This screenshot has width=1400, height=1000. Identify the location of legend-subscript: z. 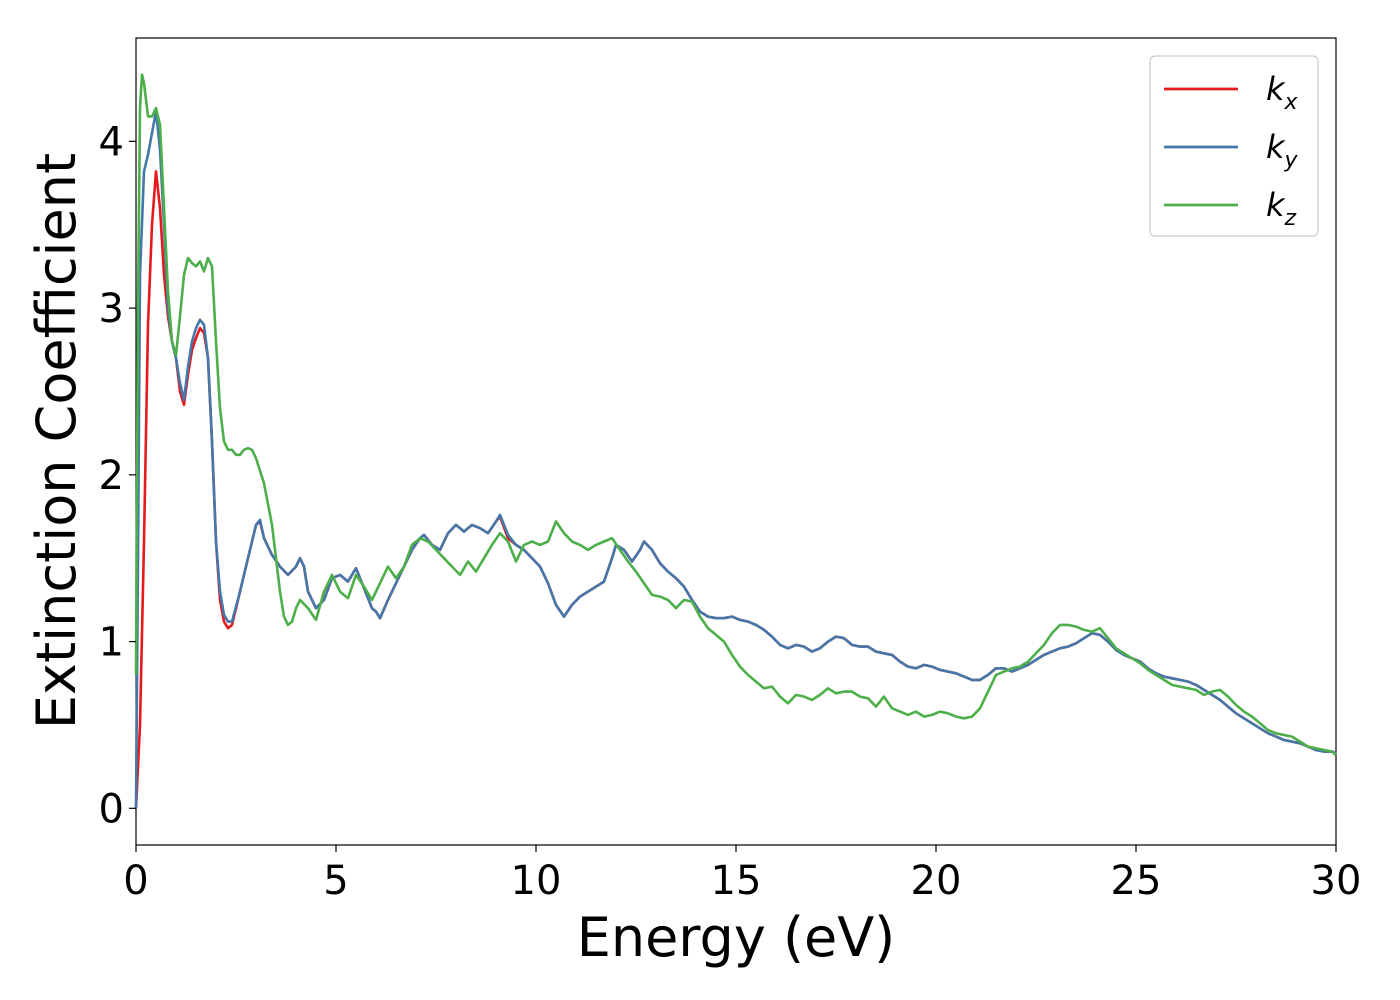
(1290, 218).